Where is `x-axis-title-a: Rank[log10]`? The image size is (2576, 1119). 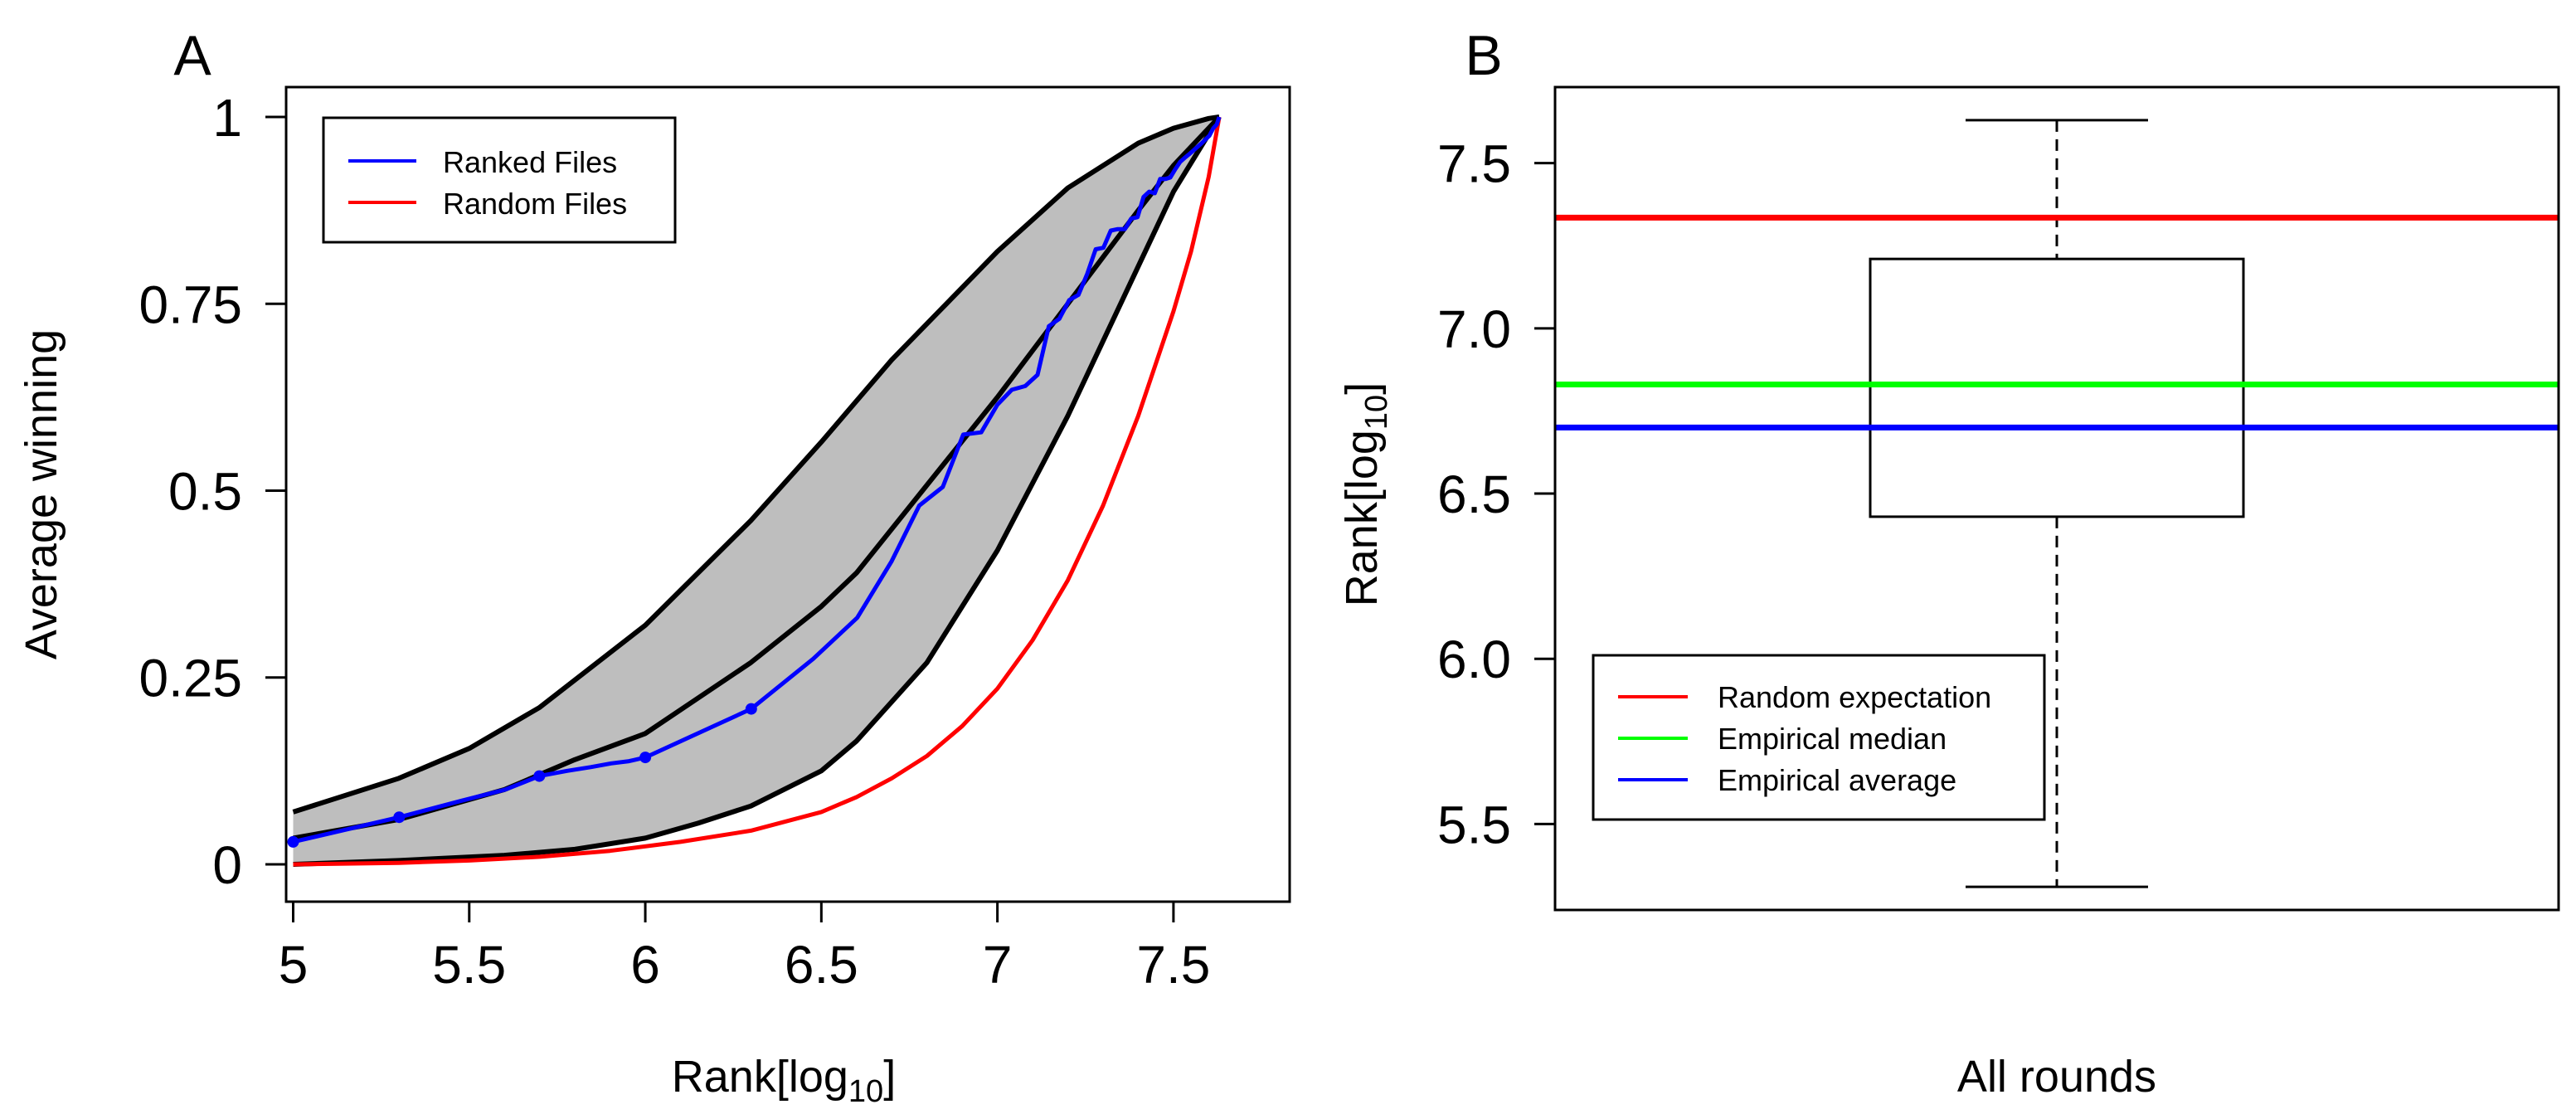 x-axis-title-a: Rank[log10] is located at coordinates (784, 1080).